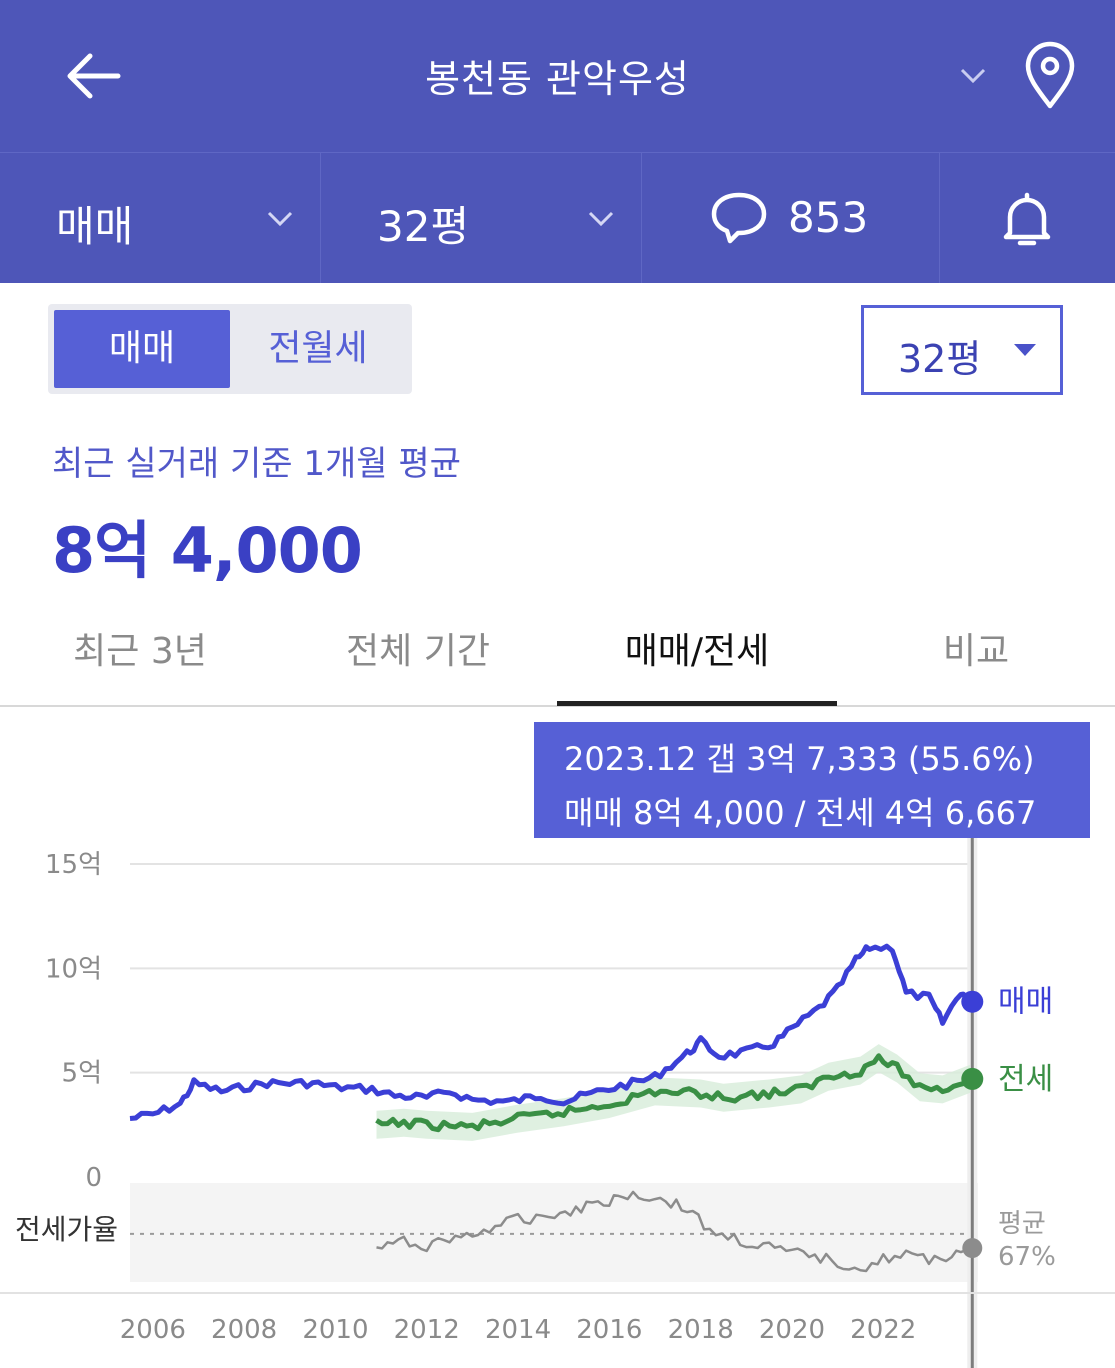  What do you see at coordinates (1022, 1224) in the screenshot?
I see `average-label: 평균` at bounding box center [1022, 1224].